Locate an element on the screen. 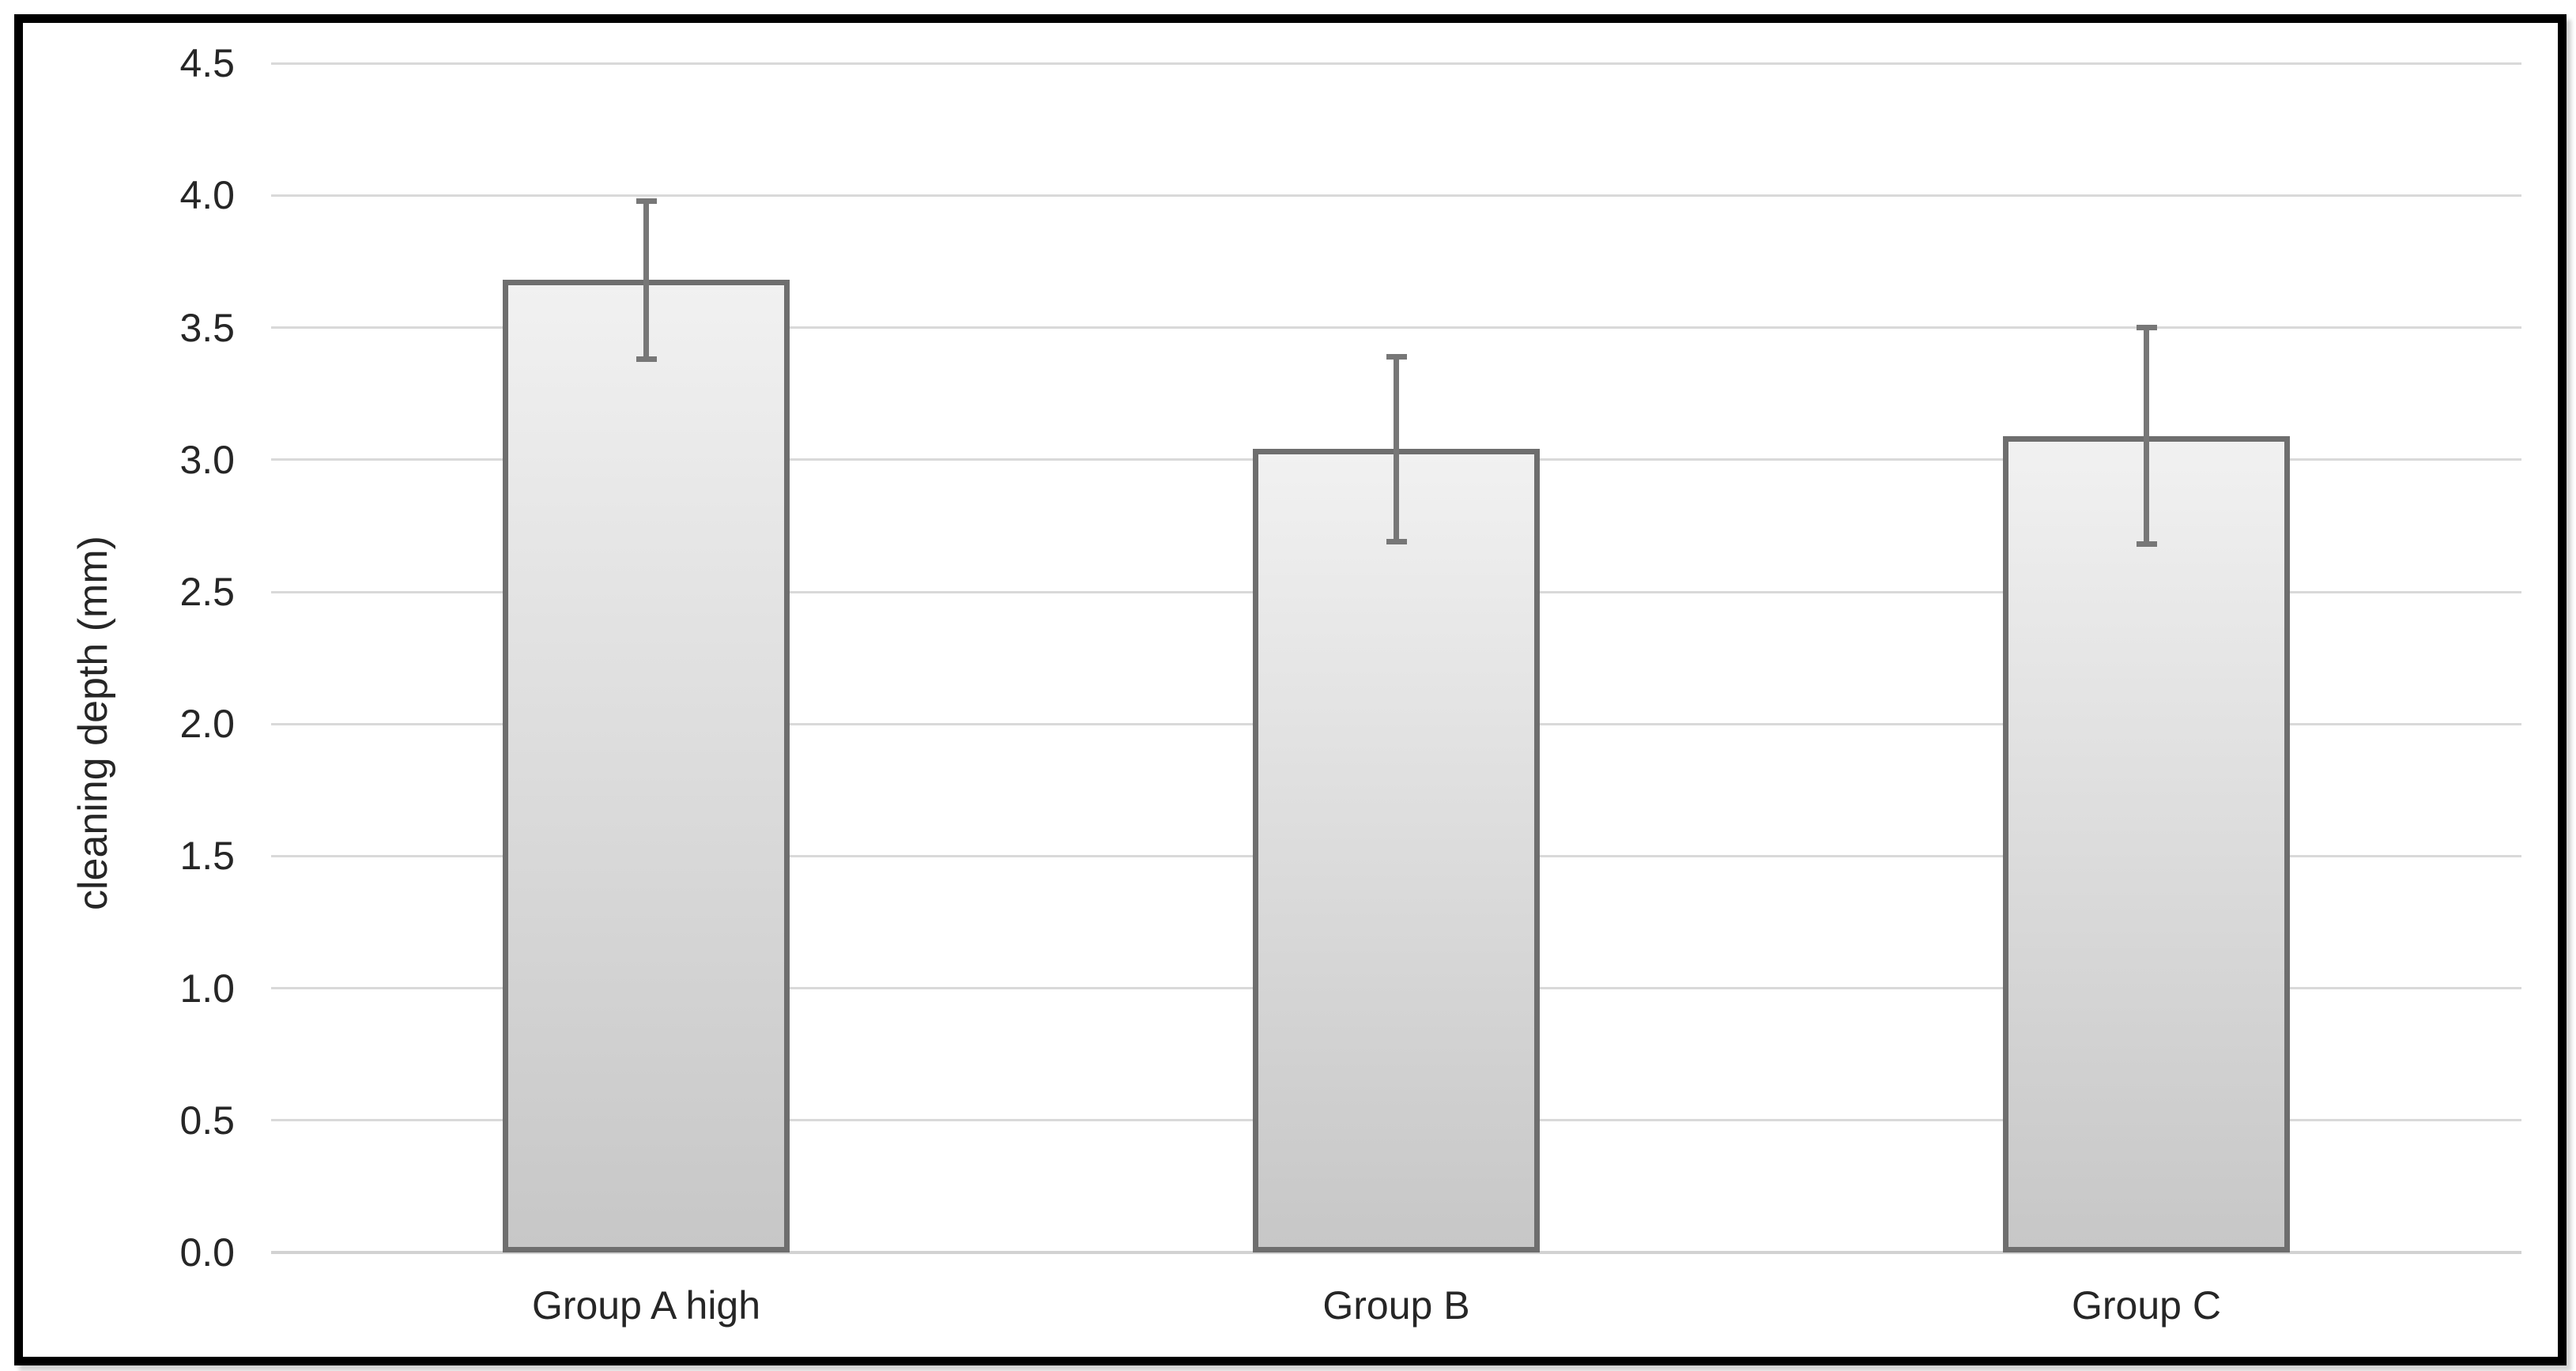  error-bar-top-cap-group-b is located at coordinates (1396, 356).